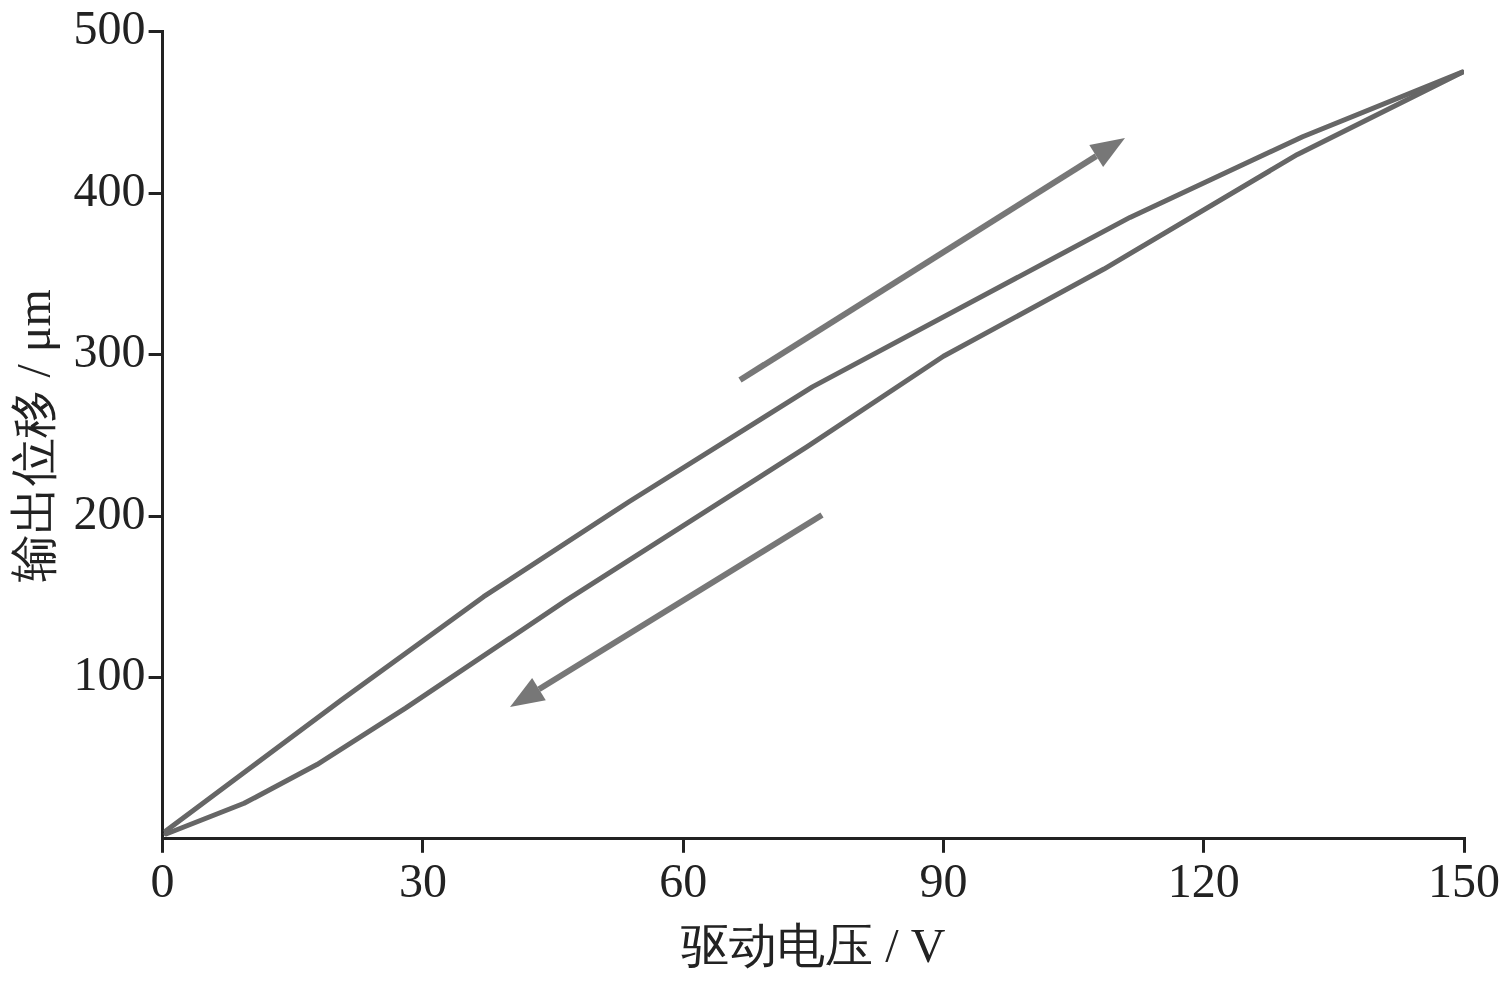  Describe the element at coordinates (813, 945) in the screenshot. I see `x-axis-title: 驱动电压 / V` at that location.